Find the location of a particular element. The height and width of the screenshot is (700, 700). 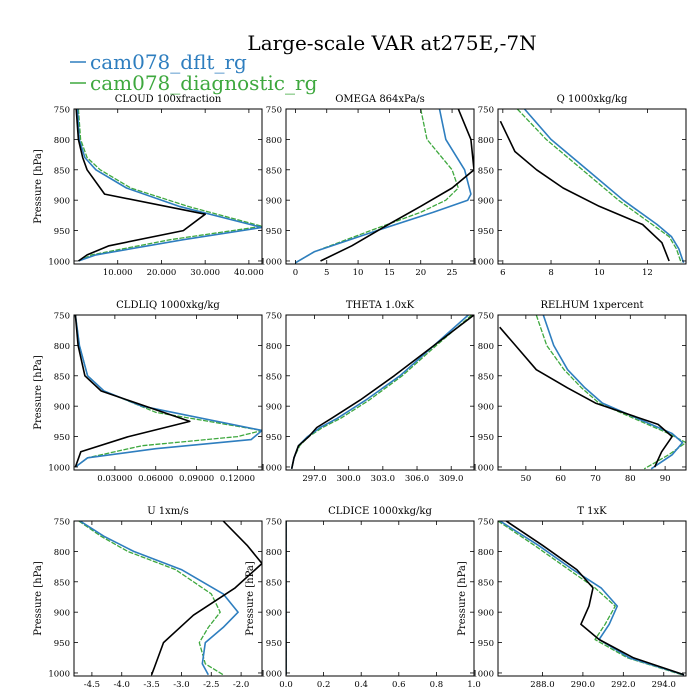

x-tick-label: 0.03000 is located at coordinates (114, 479).